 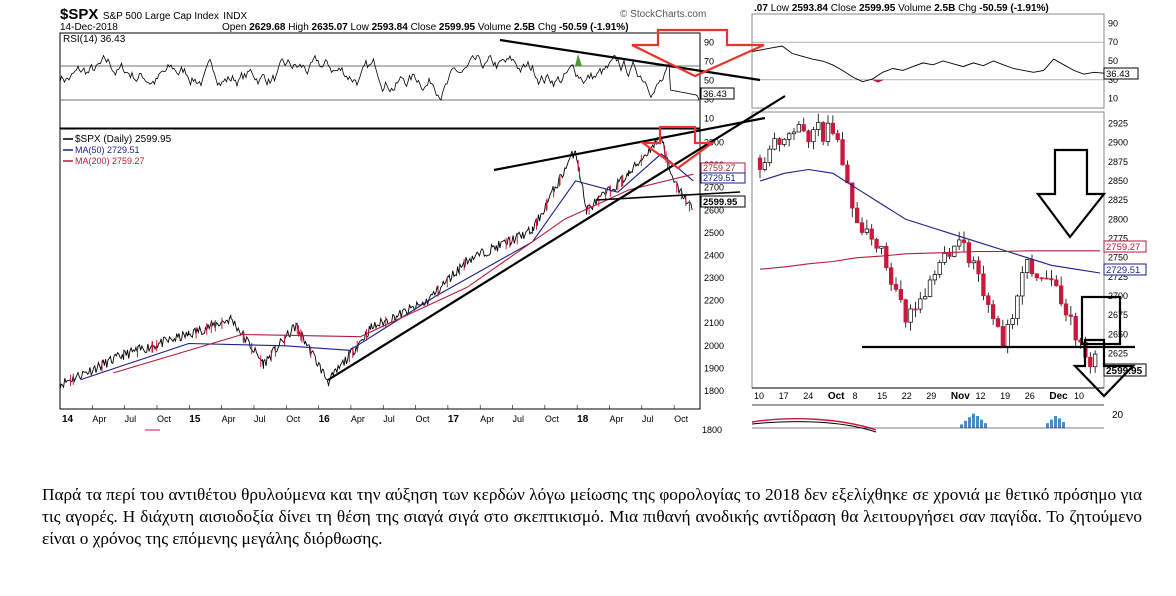 What do you see at coordinates (854, 396) in the screenshot?
I see `right-x-tick-label: 8` at bounding box center [854, 396].